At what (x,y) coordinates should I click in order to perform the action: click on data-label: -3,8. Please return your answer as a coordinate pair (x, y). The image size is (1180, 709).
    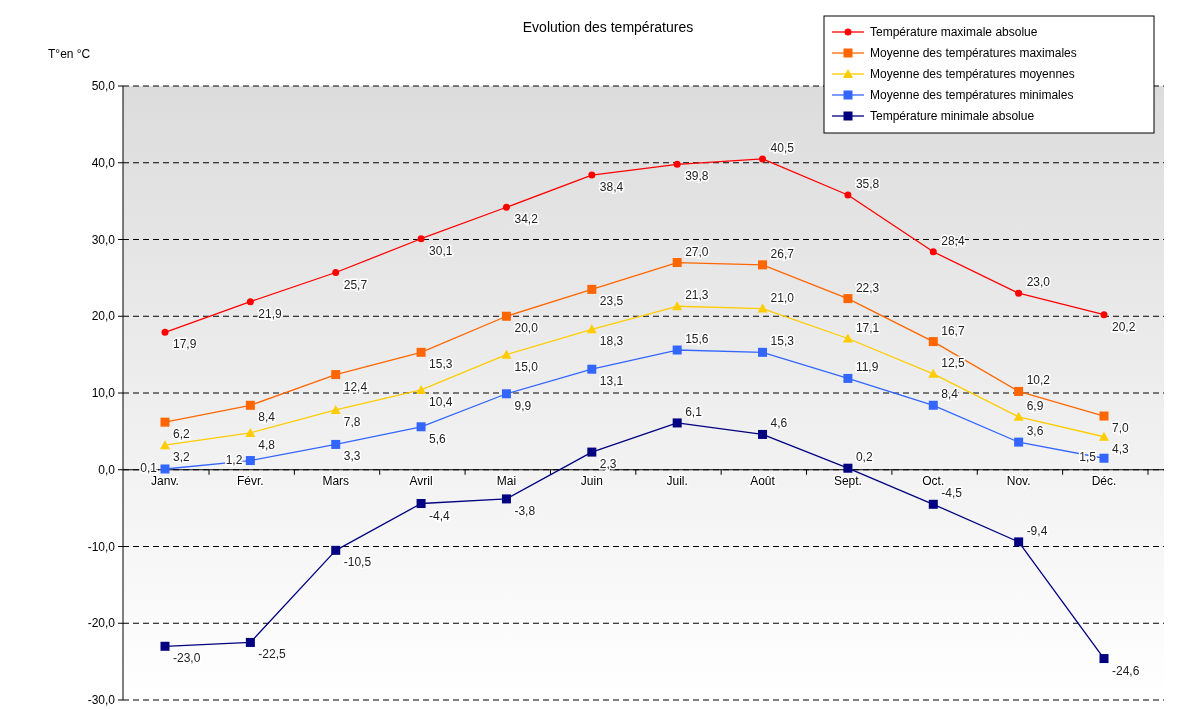
    Looking at the image, I should click on (525, 510).